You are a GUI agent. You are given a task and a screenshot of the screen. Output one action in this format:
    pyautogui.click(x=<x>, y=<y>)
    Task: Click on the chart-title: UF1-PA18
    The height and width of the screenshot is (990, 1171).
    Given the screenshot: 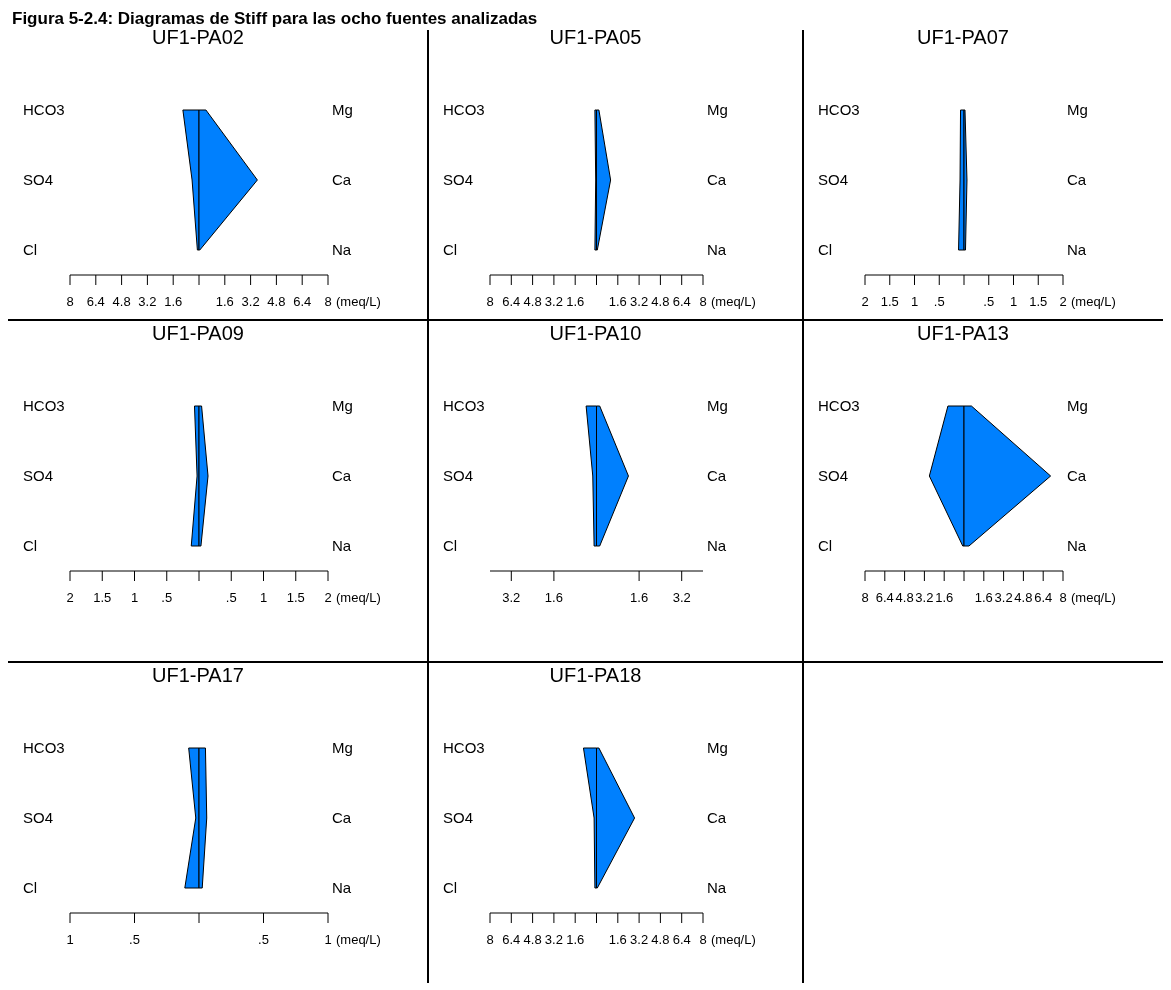 What is the action you would take?
    pyautogui.click(x=595, y=675)
    